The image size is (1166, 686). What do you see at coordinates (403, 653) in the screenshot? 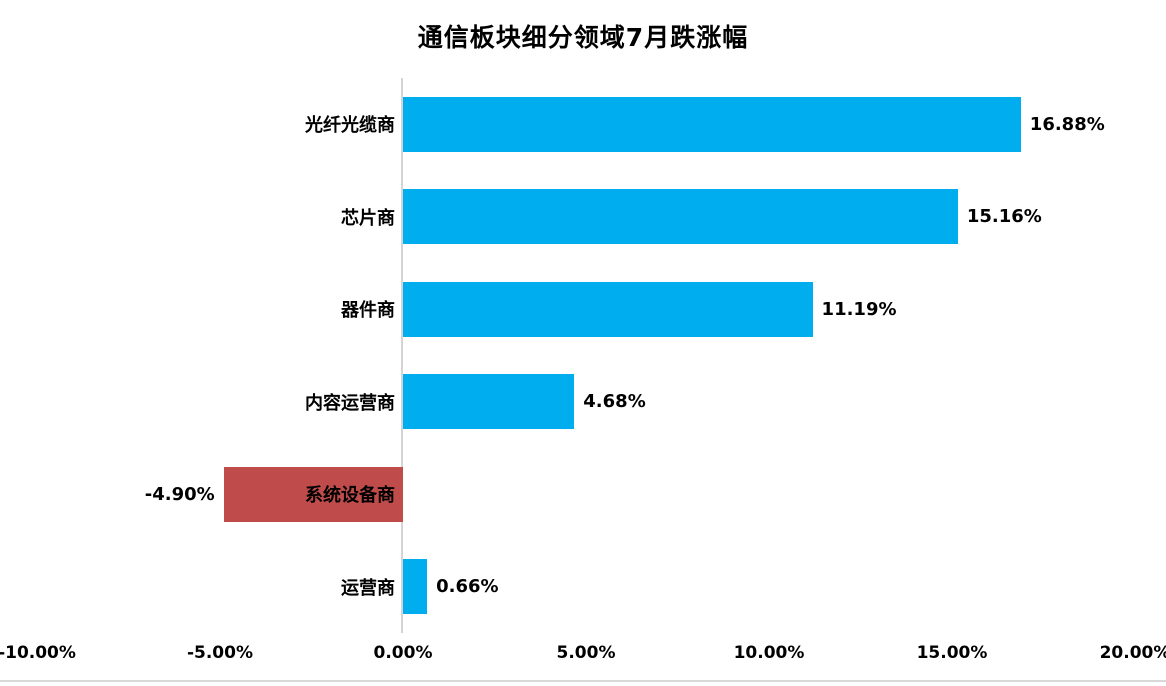
I see `x-axis-tick-label: 0.00%` at bounding box center [403, 653].